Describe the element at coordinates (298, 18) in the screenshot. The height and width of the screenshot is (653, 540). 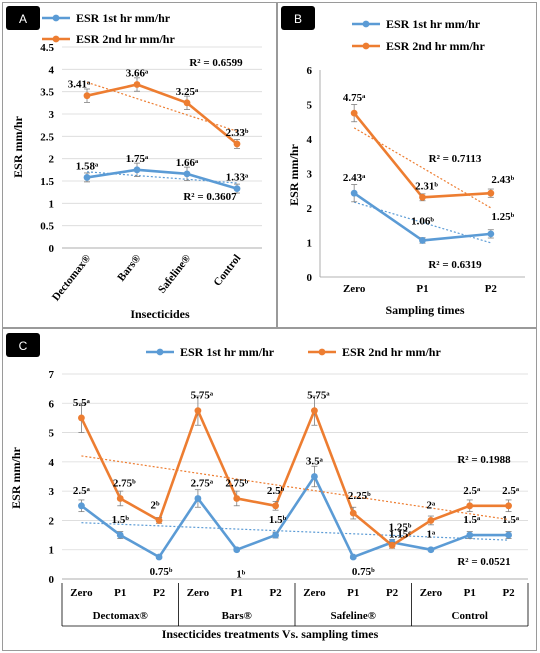
I see `panel-b-badge: B` at that location.